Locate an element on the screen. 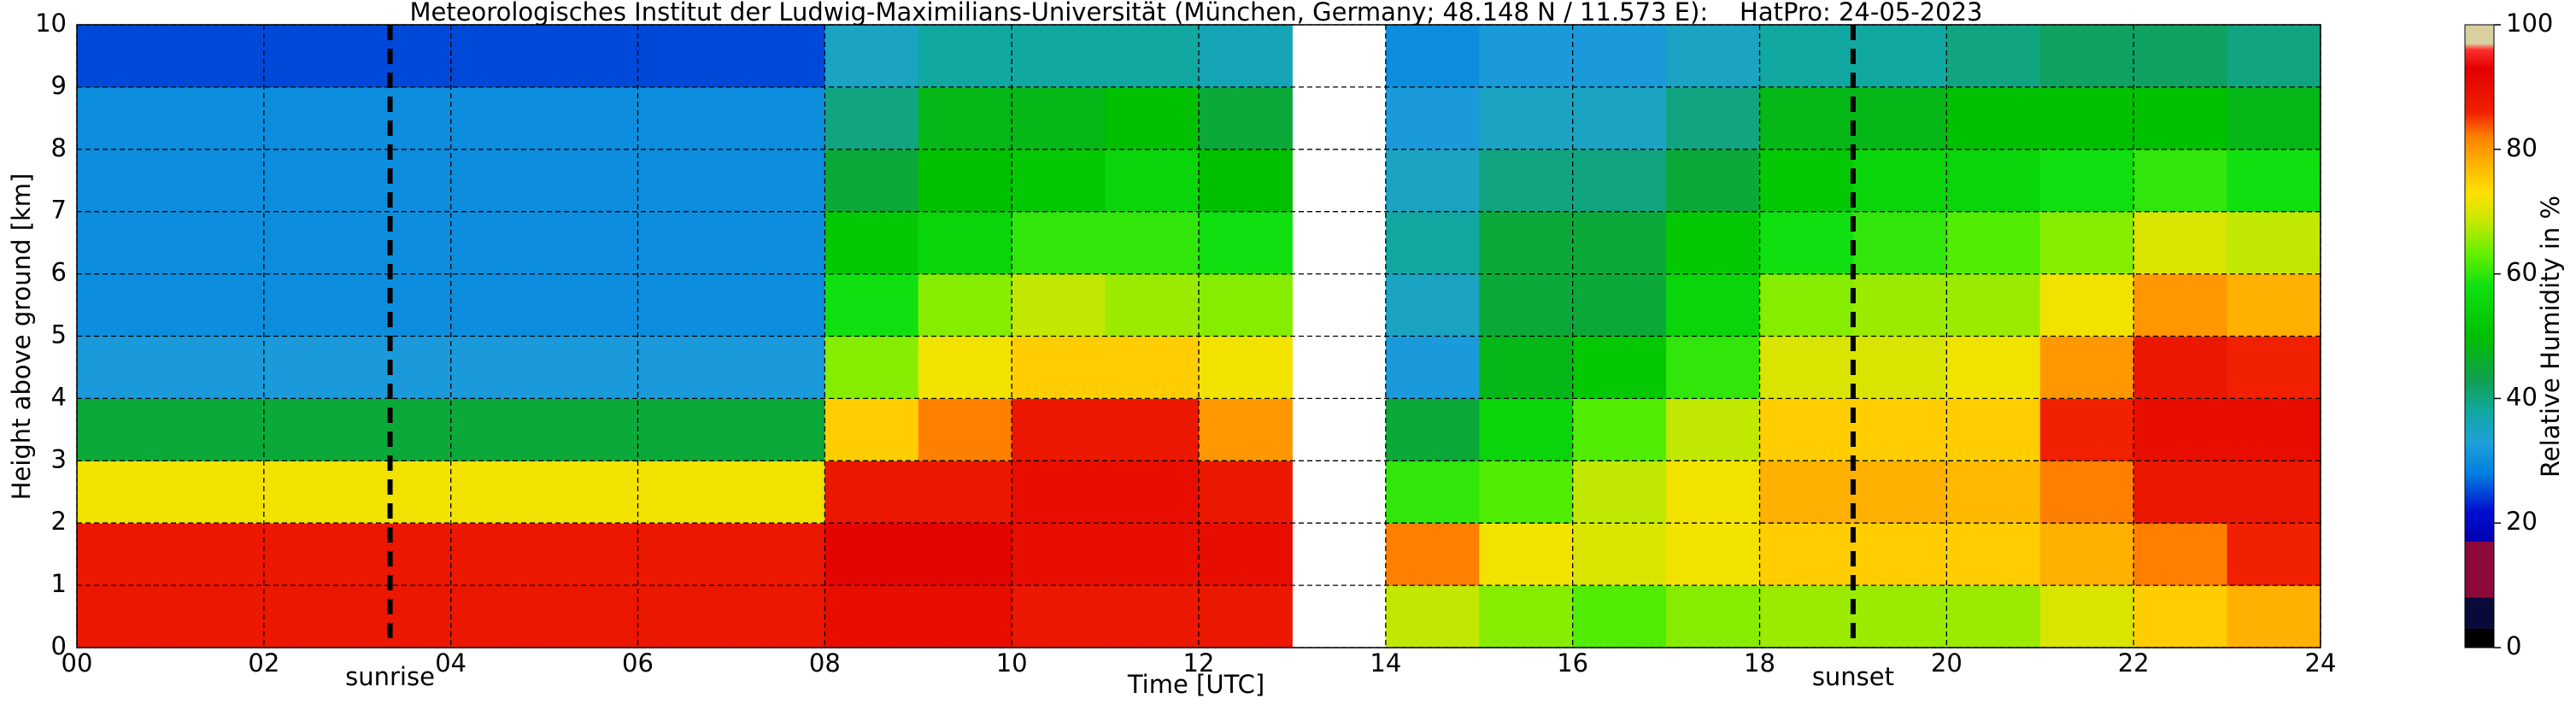 The image size is (2576, 704). annotation-label: sunrise is located at coordinates (390, 676).